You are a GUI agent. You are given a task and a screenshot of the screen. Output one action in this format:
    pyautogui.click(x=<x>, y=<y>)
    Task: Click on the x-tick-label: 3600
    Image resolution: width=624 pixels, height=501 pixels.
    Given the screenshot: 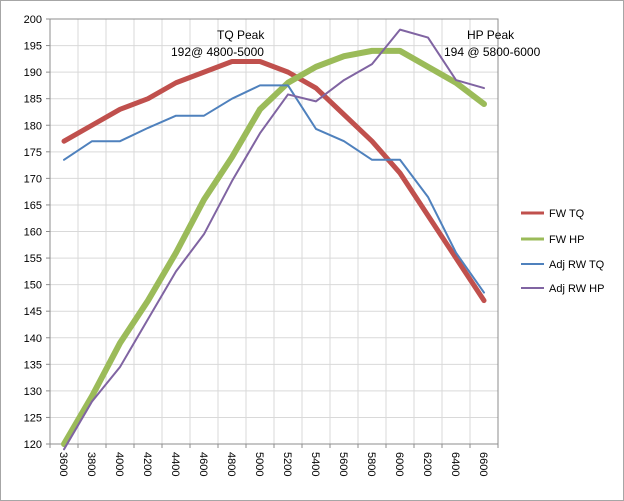 What is the action you would take?
    pyautogui.click(x=63, y=464)
    